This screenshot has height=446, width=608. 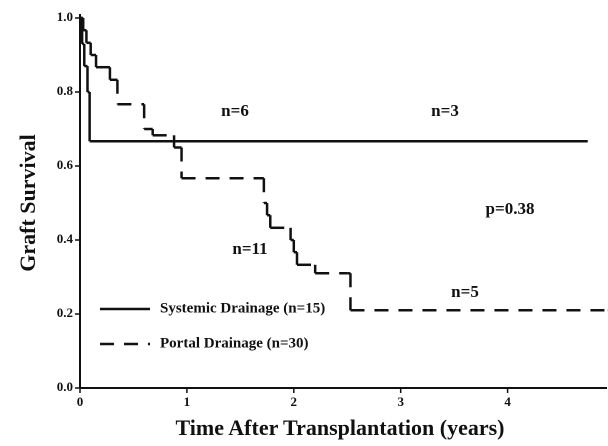 I want to click on x-tick-label: 0, so click(x=80, y=401).